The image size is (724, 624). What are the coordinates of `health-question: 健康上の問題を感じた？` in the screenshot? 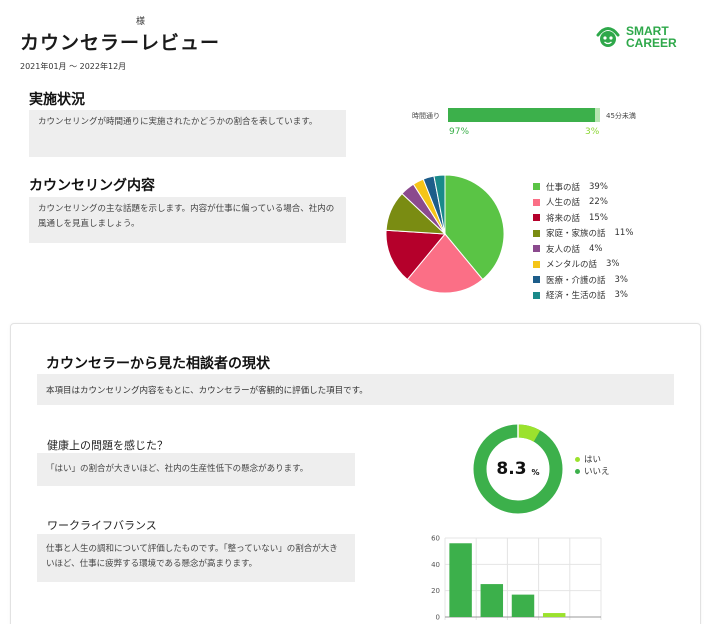 It's located at (107, 445).